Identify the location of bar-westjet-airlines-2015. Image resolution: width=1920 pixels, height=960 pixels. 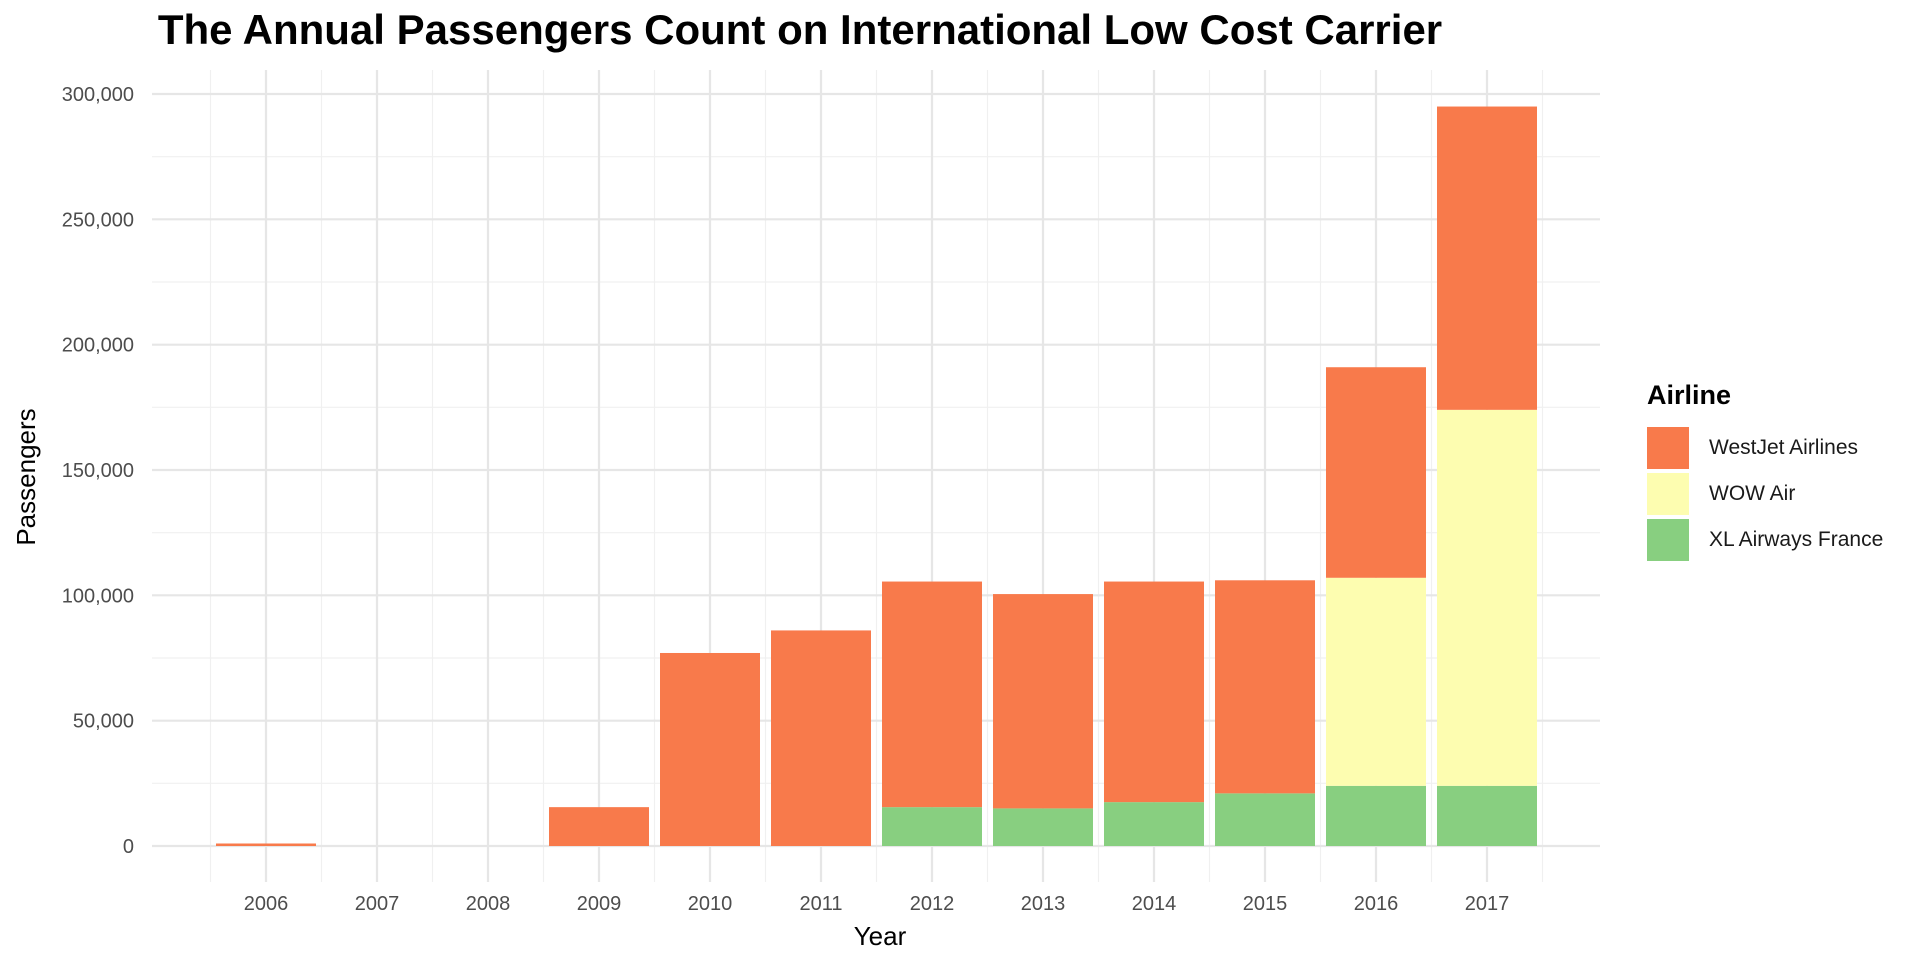
(1265, 687).